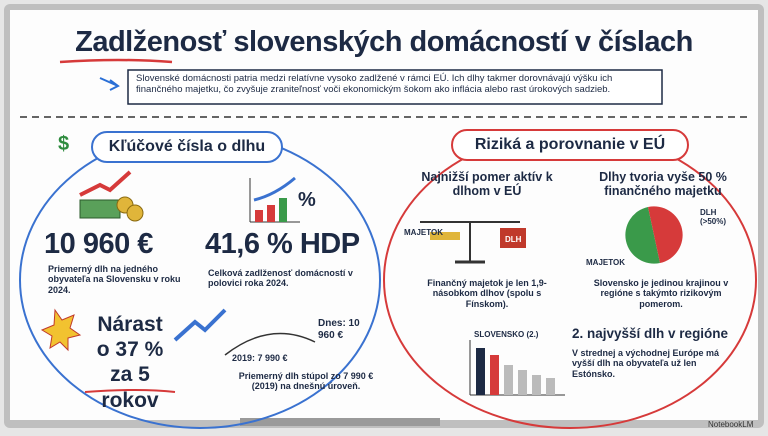 The height and width of the screenshot is (436, 768). What do you see at coordinates (487, 184) in the screenshot?
I see `item-title: Najnižší pomer aktív k dlhom v EÚ` at bounding box center [487, 184].